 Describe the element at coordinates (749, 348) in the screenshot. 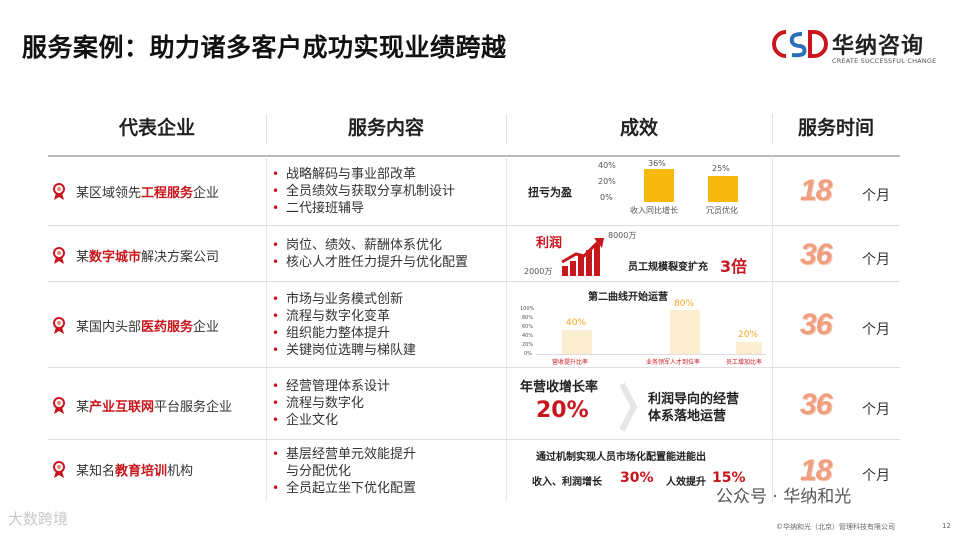

I see `bar-staff-rate` at that location.